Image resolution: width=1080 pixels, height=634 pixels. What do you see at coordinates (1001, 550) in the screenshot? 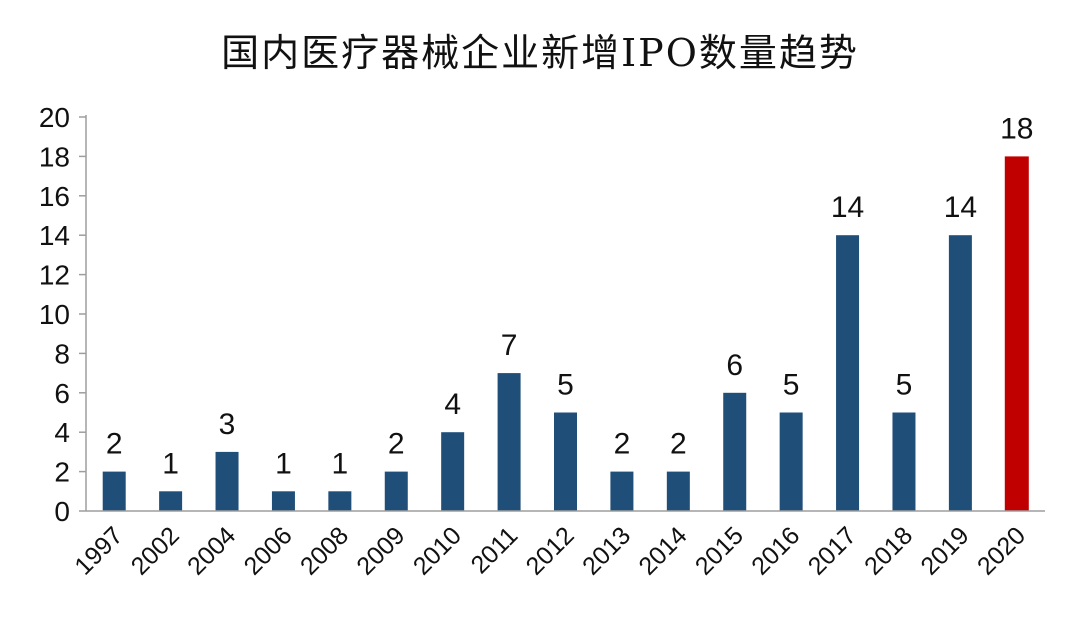
I see `x-tick-label-2020: 2020` at bounding box center [1001, 550].